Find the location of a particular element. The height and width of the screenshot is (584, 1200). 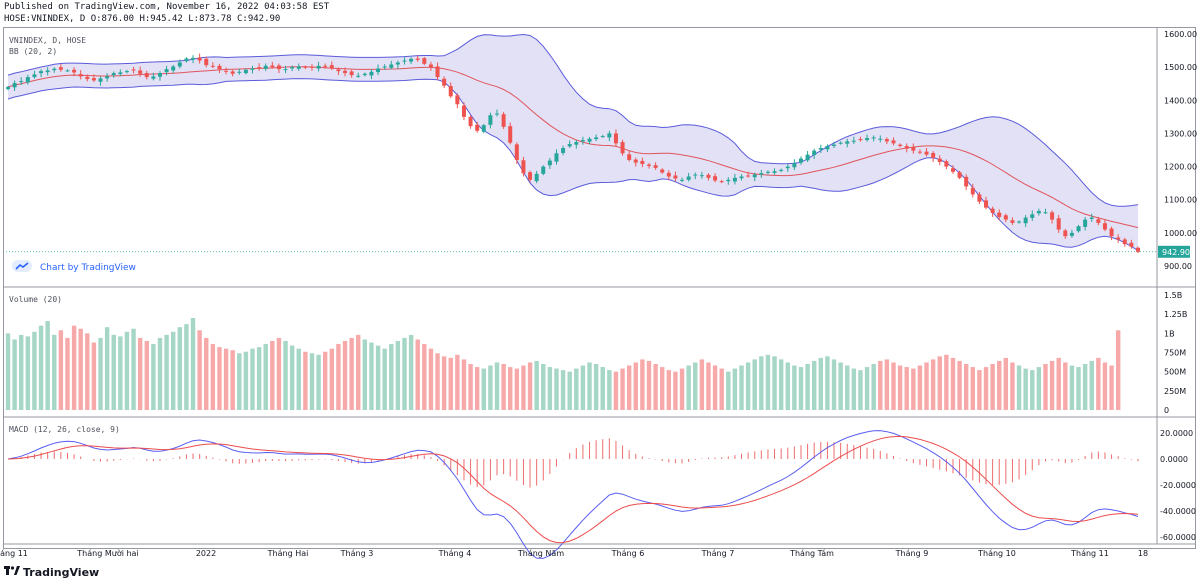

volume-panel-title: Volume (20) is located at coordinates (35, 299).